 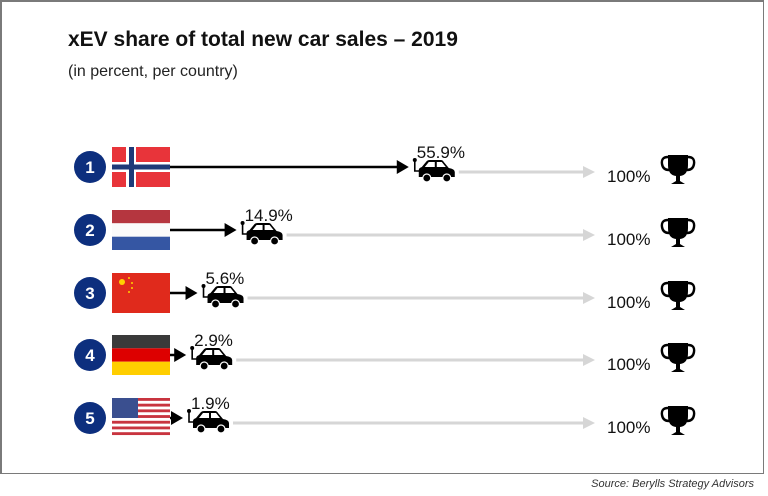 I want to click on flag-china, so click(x=141, y=293).